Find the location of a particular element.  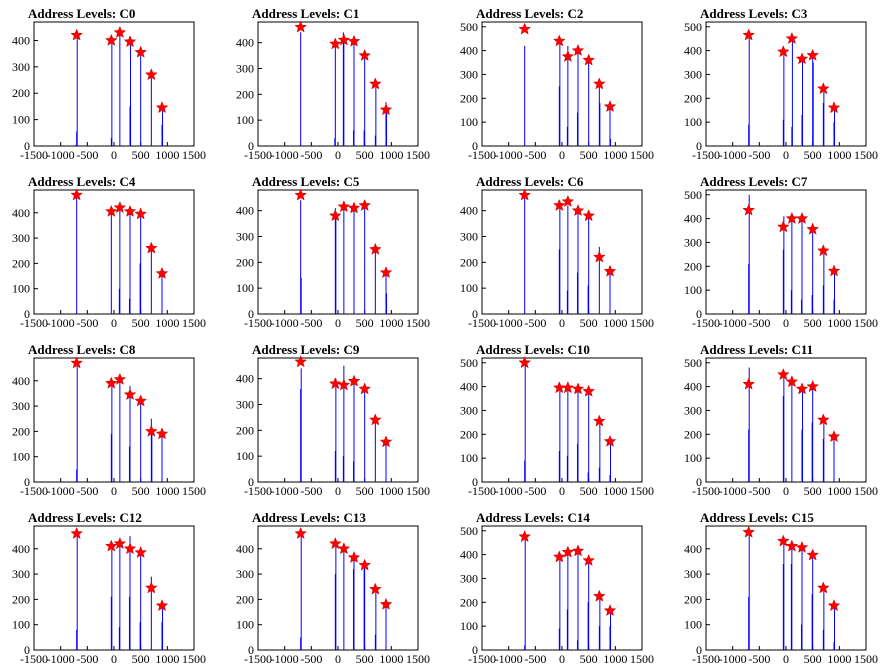

panel-title: Address Levels: C10 is located at coordinates (533, 349).